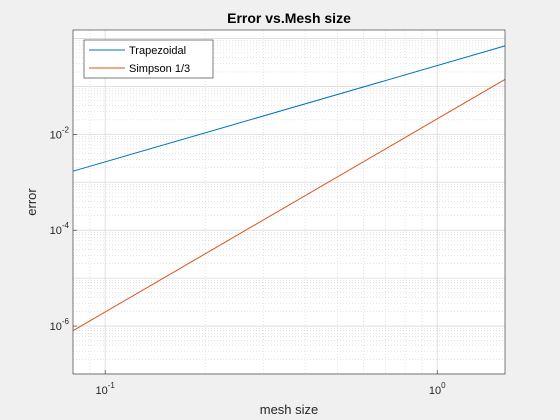 This screenshot has height=420, width=560. I want to click on y-ticks: 10⁻⁶ 10⁻⁴ 10⁻², so click(63, 229).